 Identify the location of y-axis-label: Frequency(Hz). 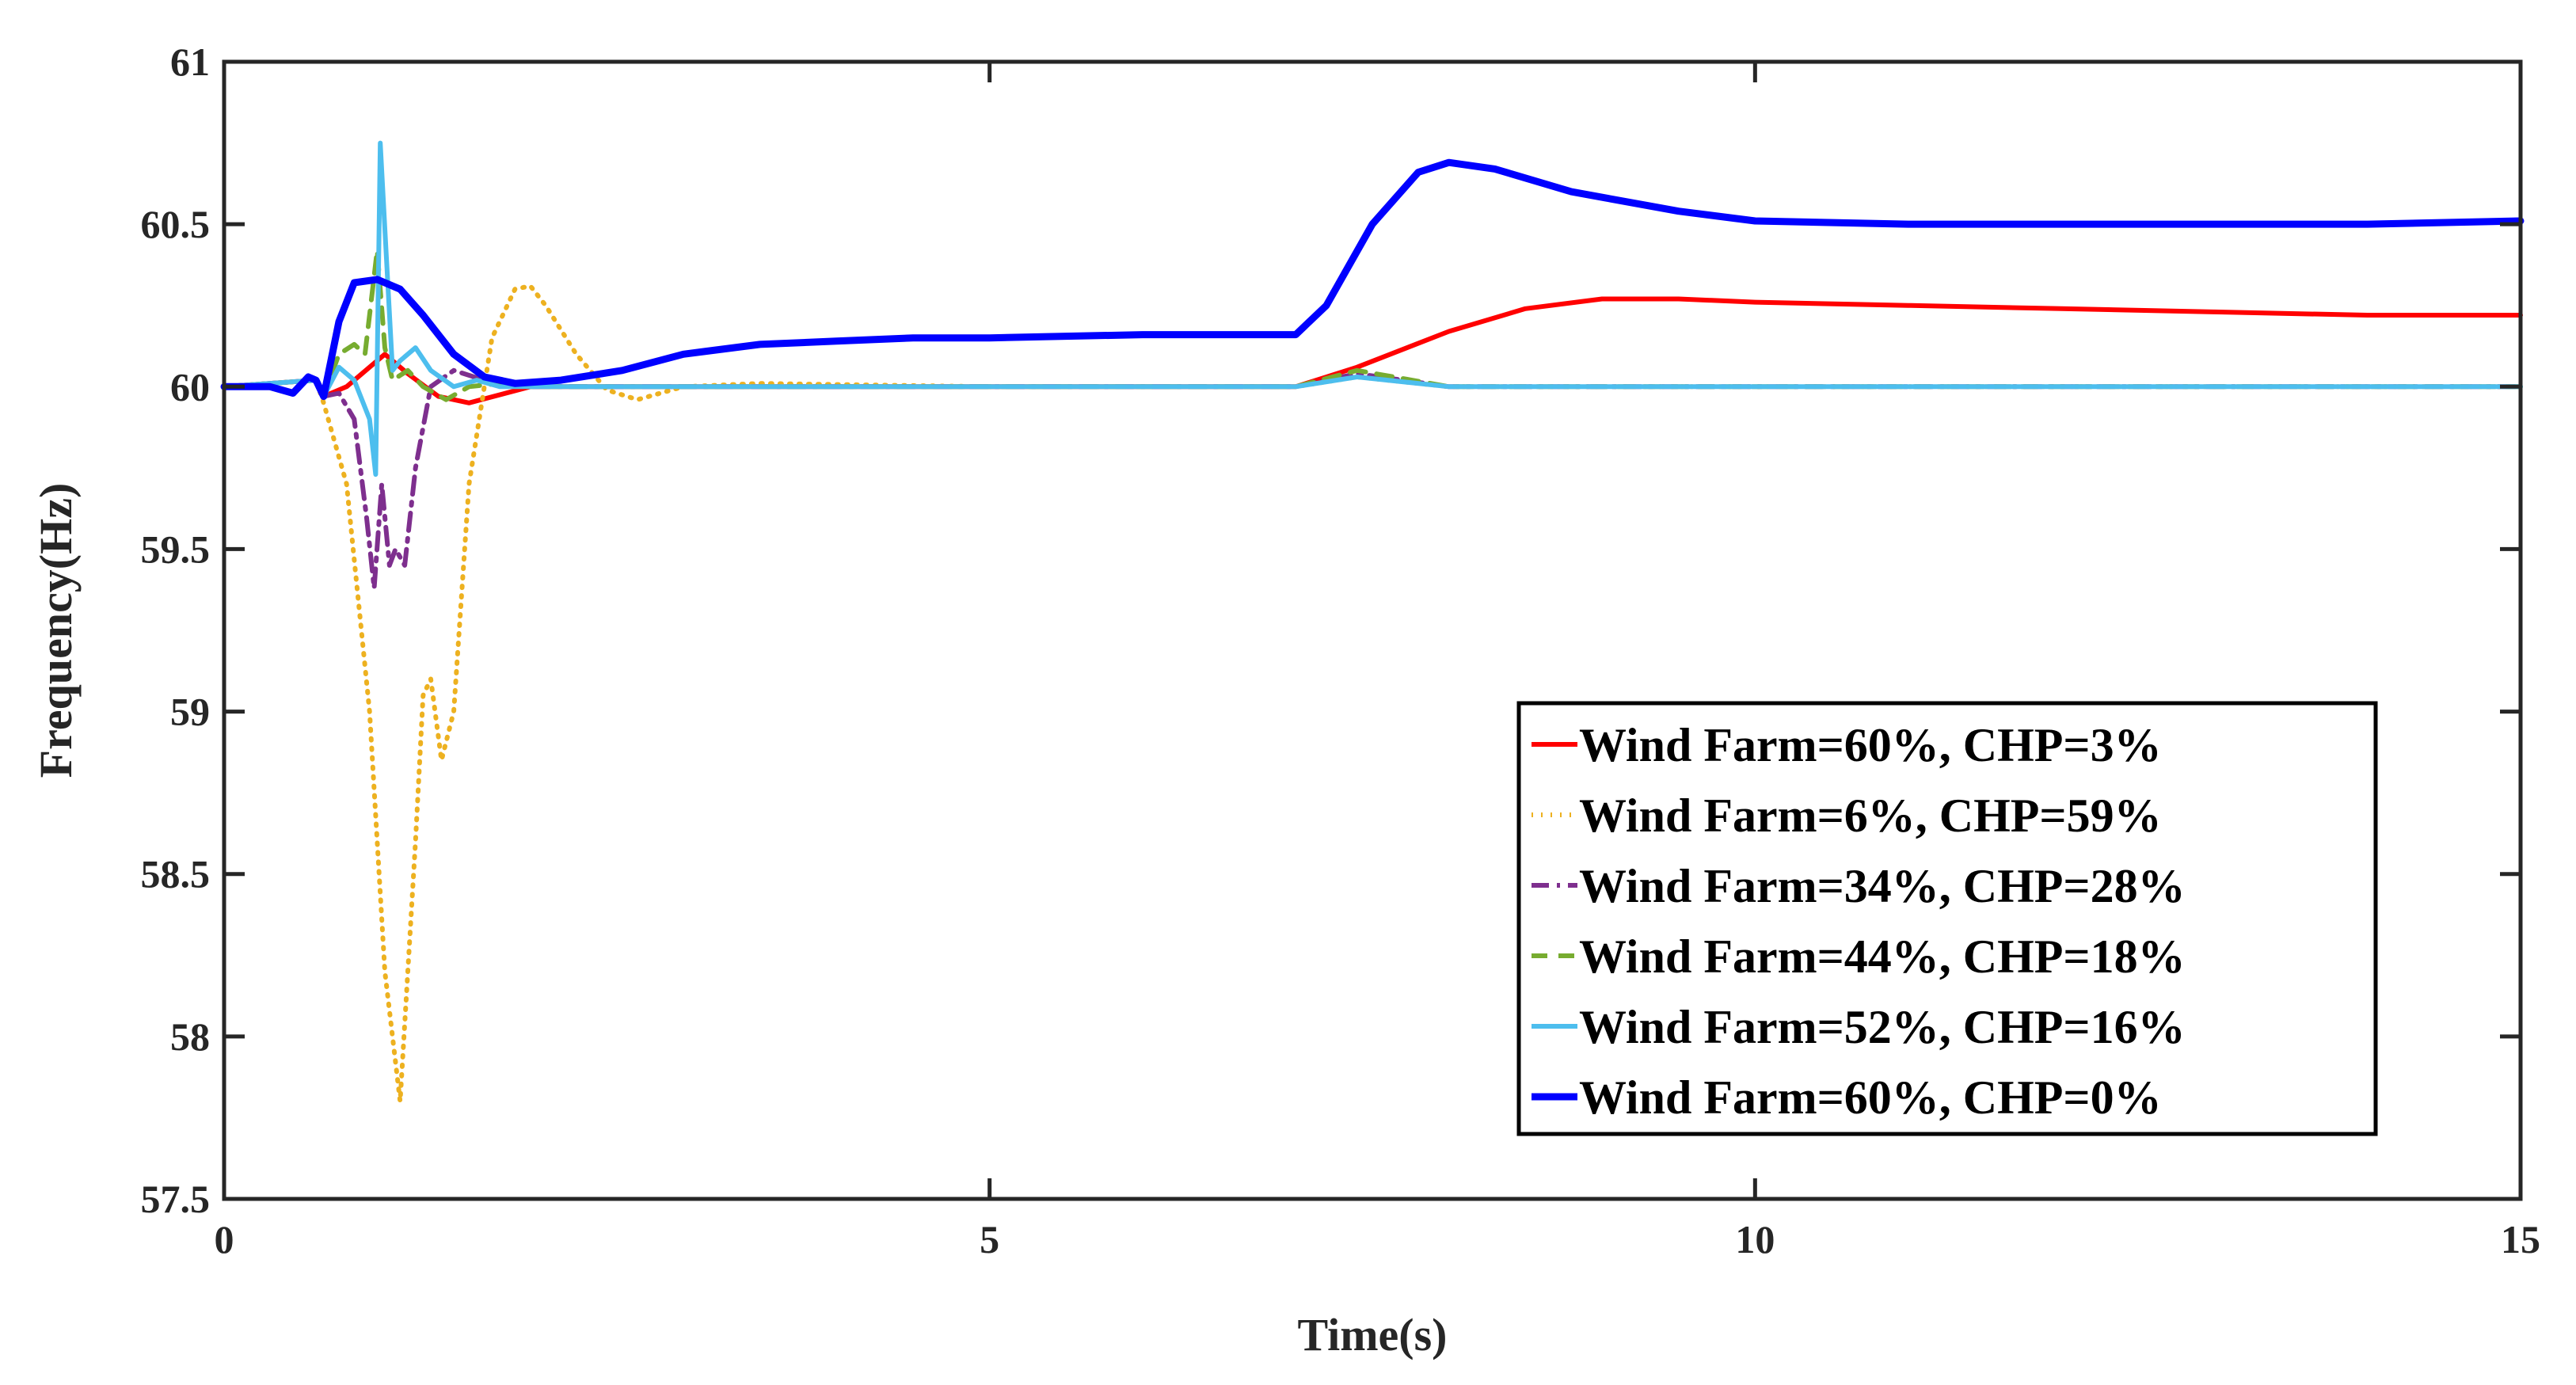
(56, 630).